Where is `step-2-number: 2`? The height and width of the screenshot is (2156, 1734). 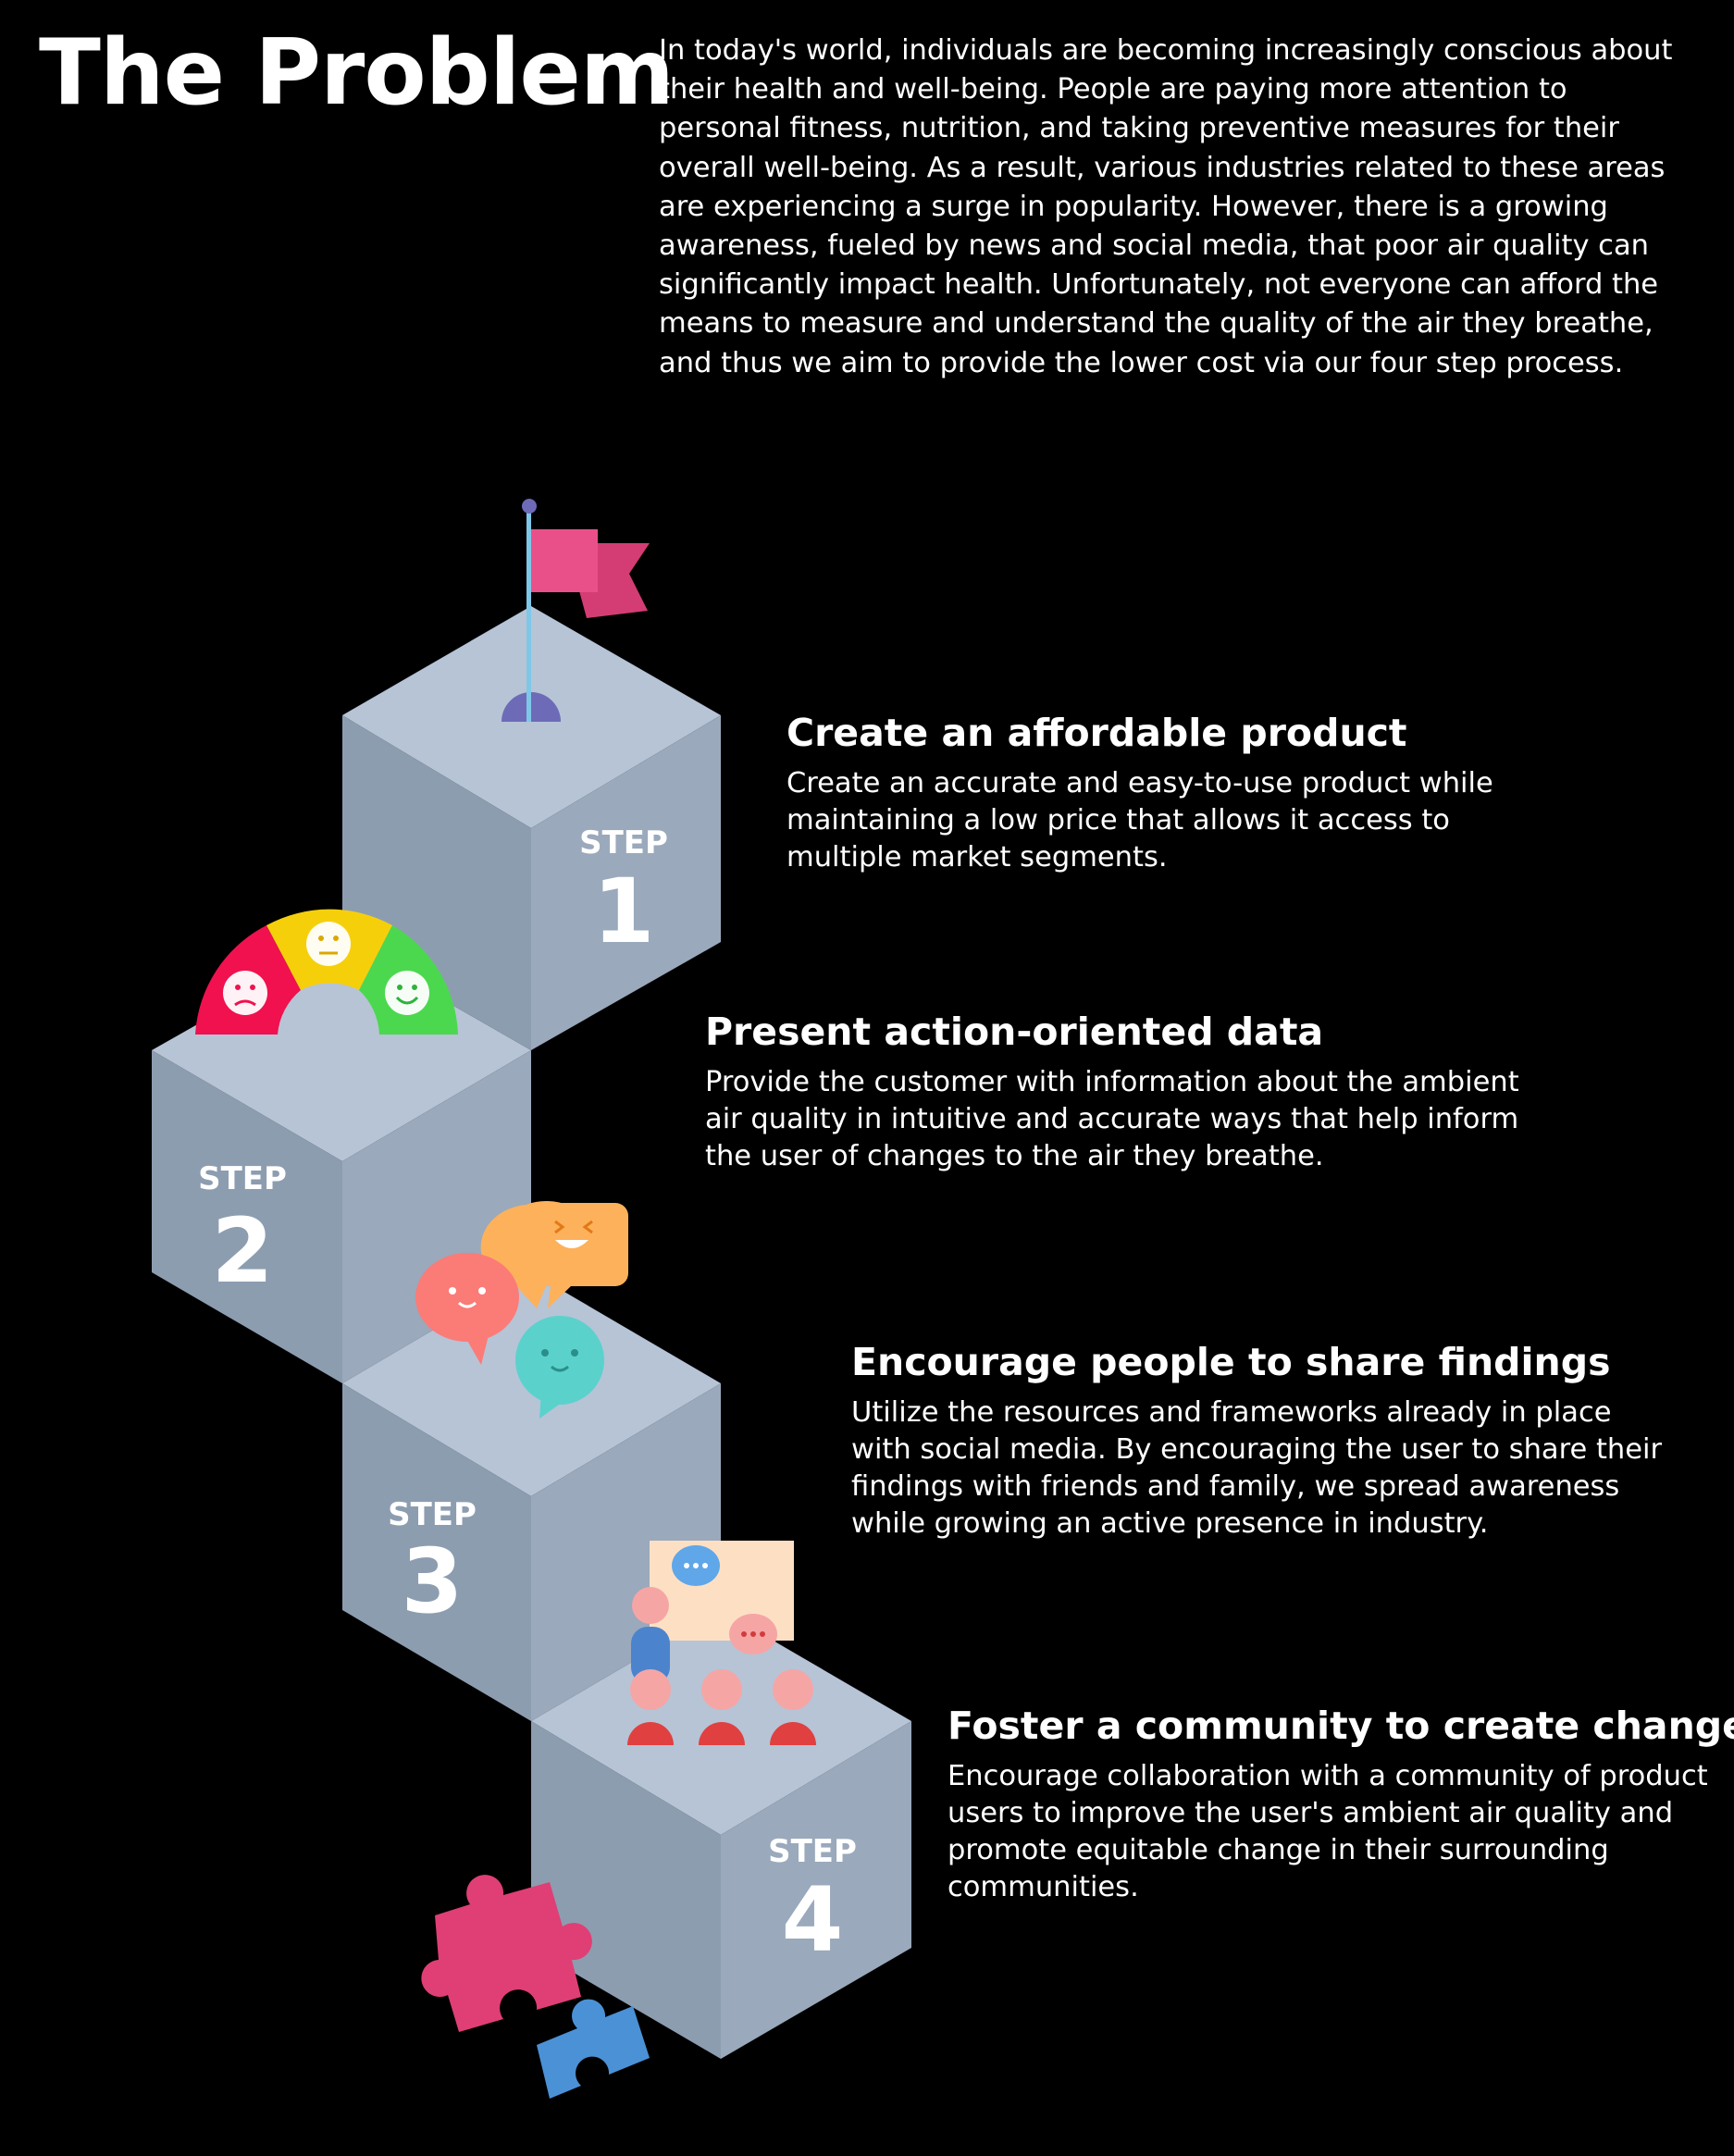 step-2-number: 2 is located at coordinates (243, 1251).